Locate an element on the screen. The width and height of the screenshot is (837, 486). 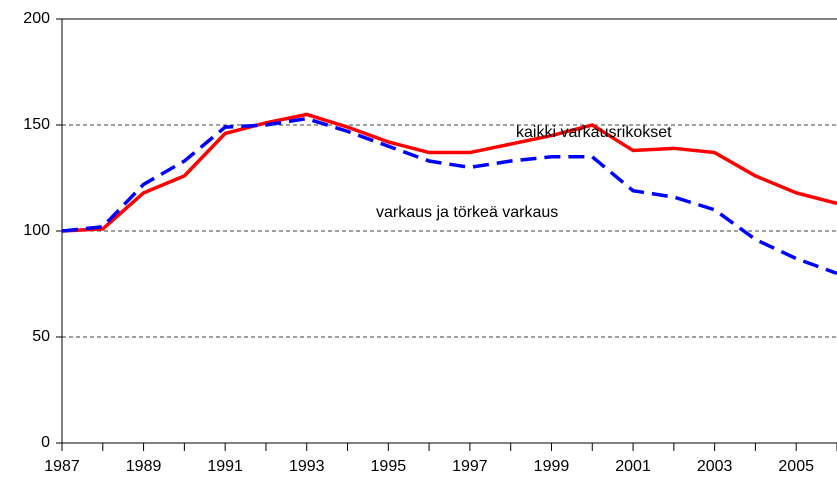
x-tick-label: 2005 is located at coordinates (796, 466).